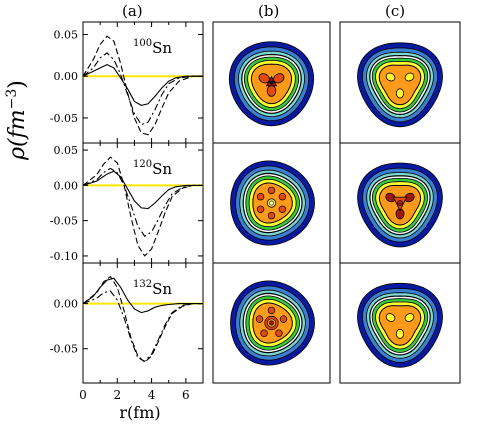  What do you see at coordinates (139, 412) in the screenshot?
I see `x-axis-label: r(fm)` at bounding box center [139, 412].